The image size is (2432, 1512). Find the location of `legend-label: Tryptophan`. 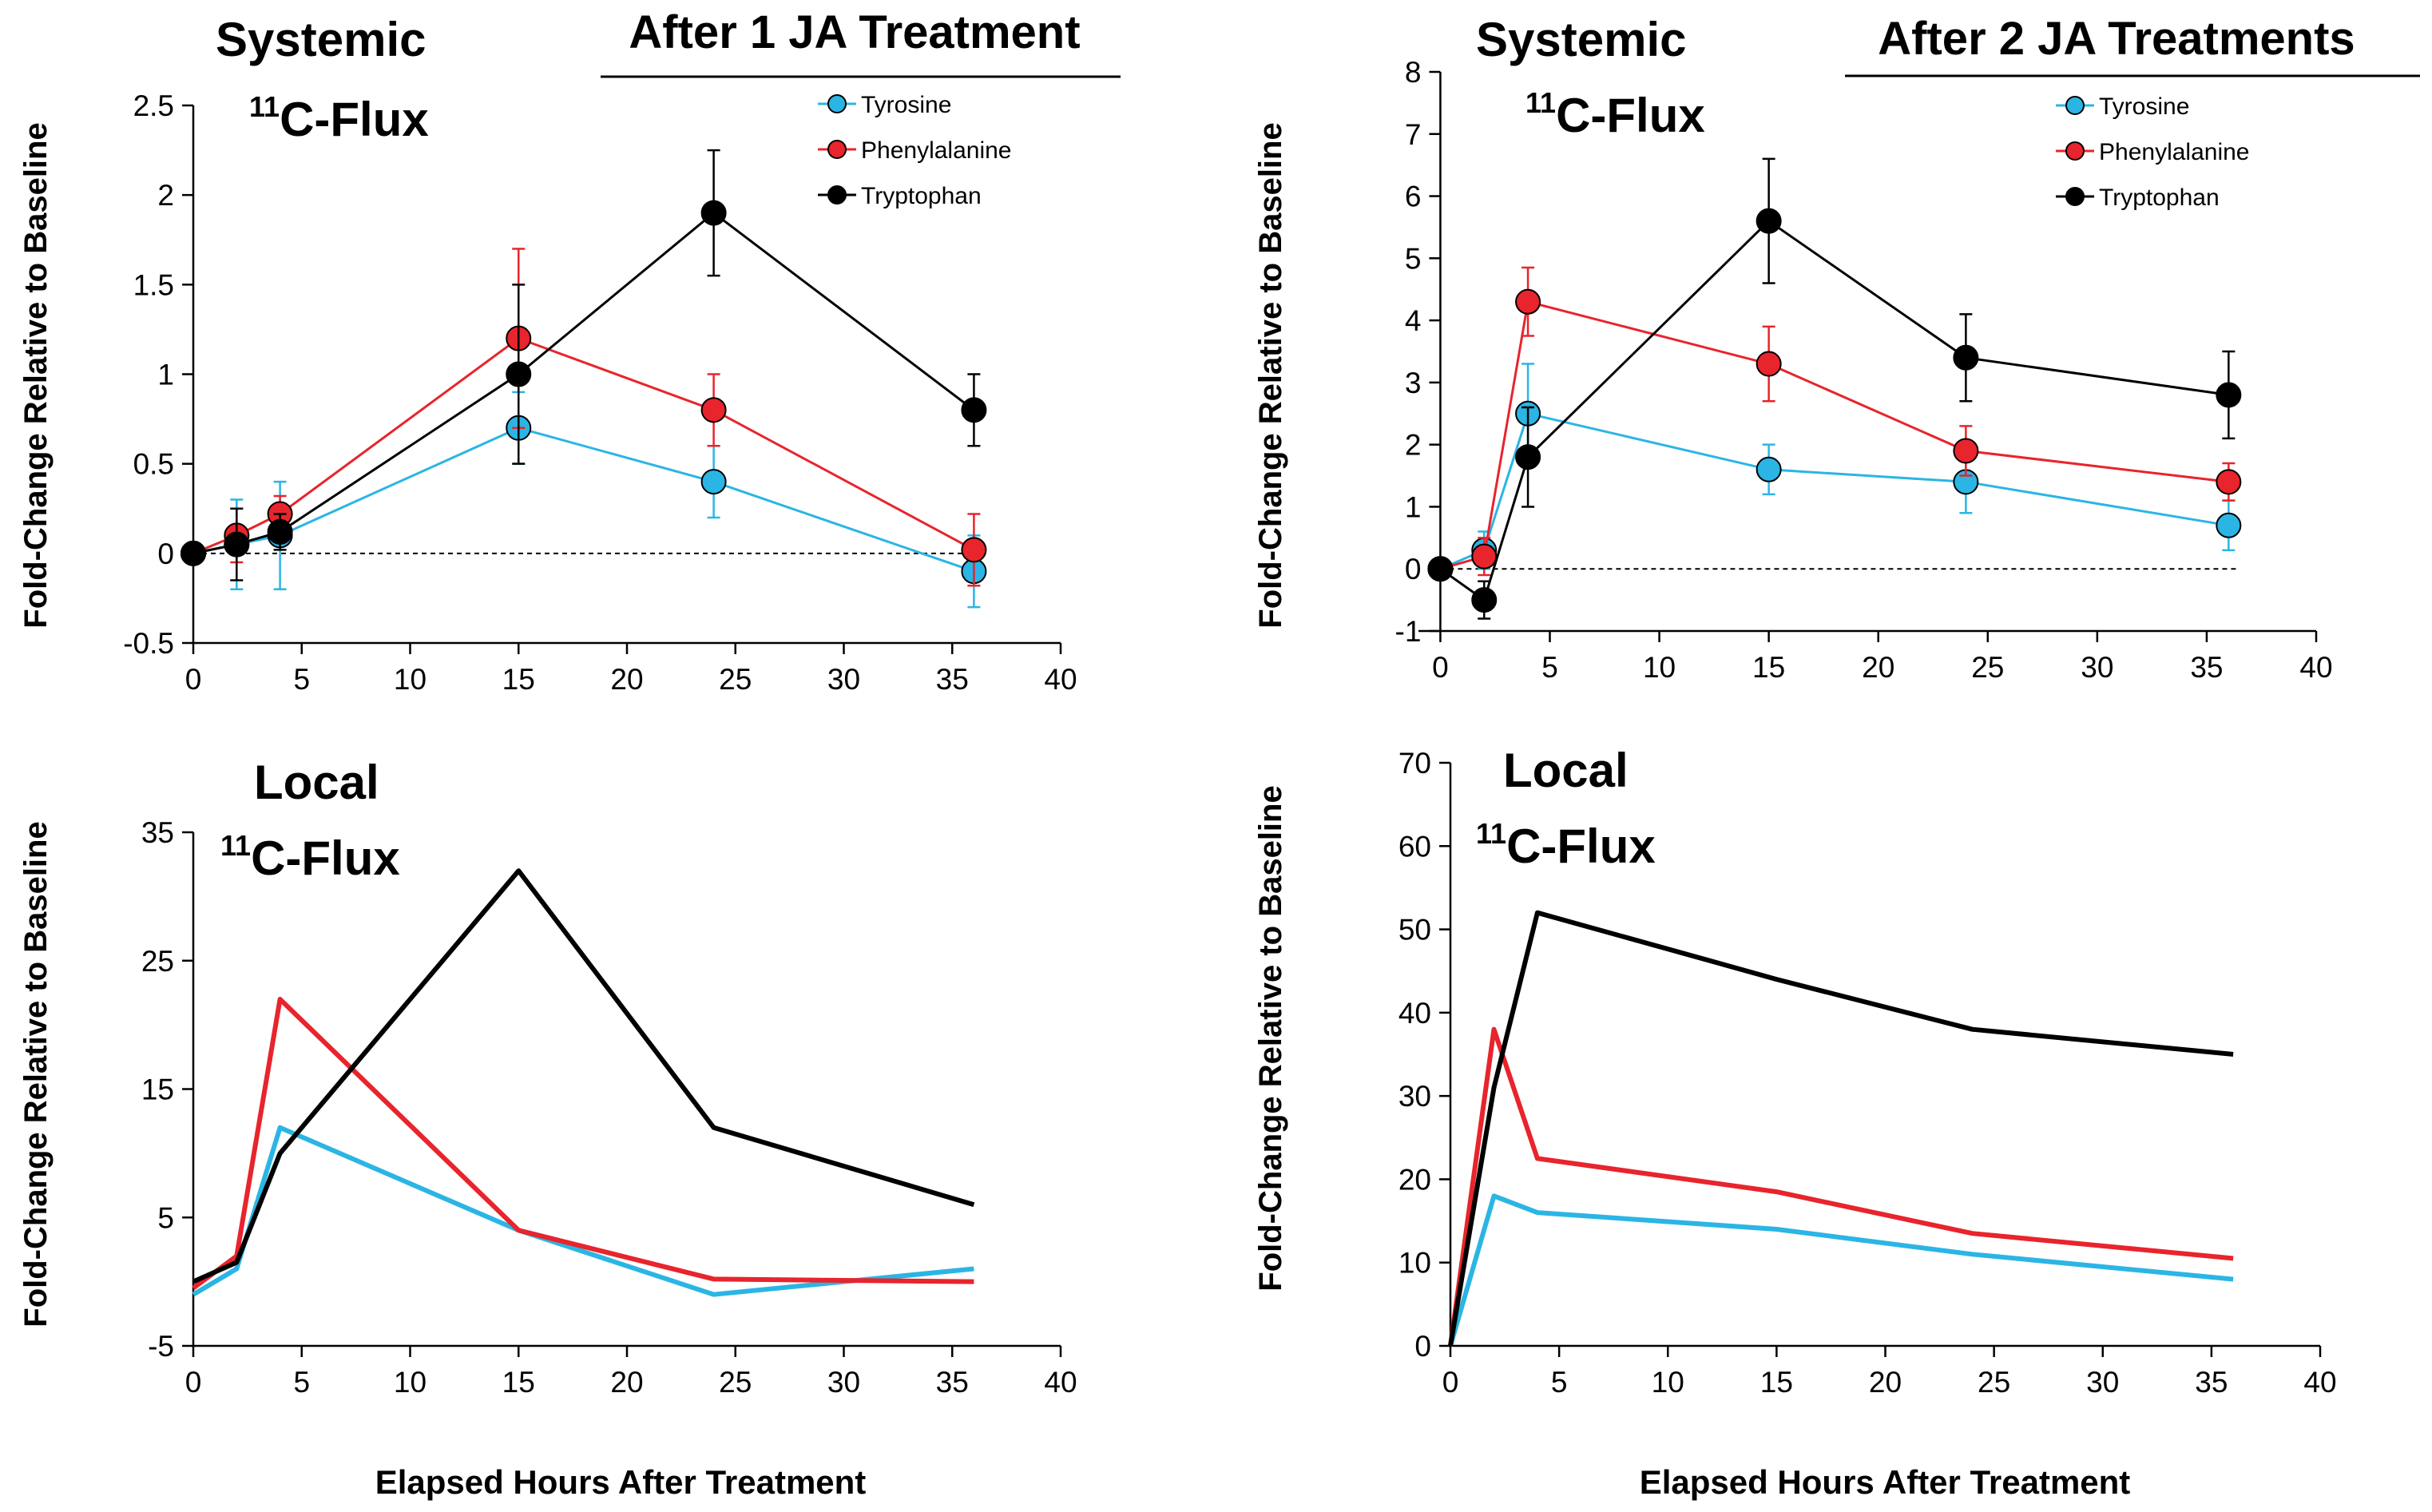

legend-label: Tryptophan is located at coordinates (921, 196).